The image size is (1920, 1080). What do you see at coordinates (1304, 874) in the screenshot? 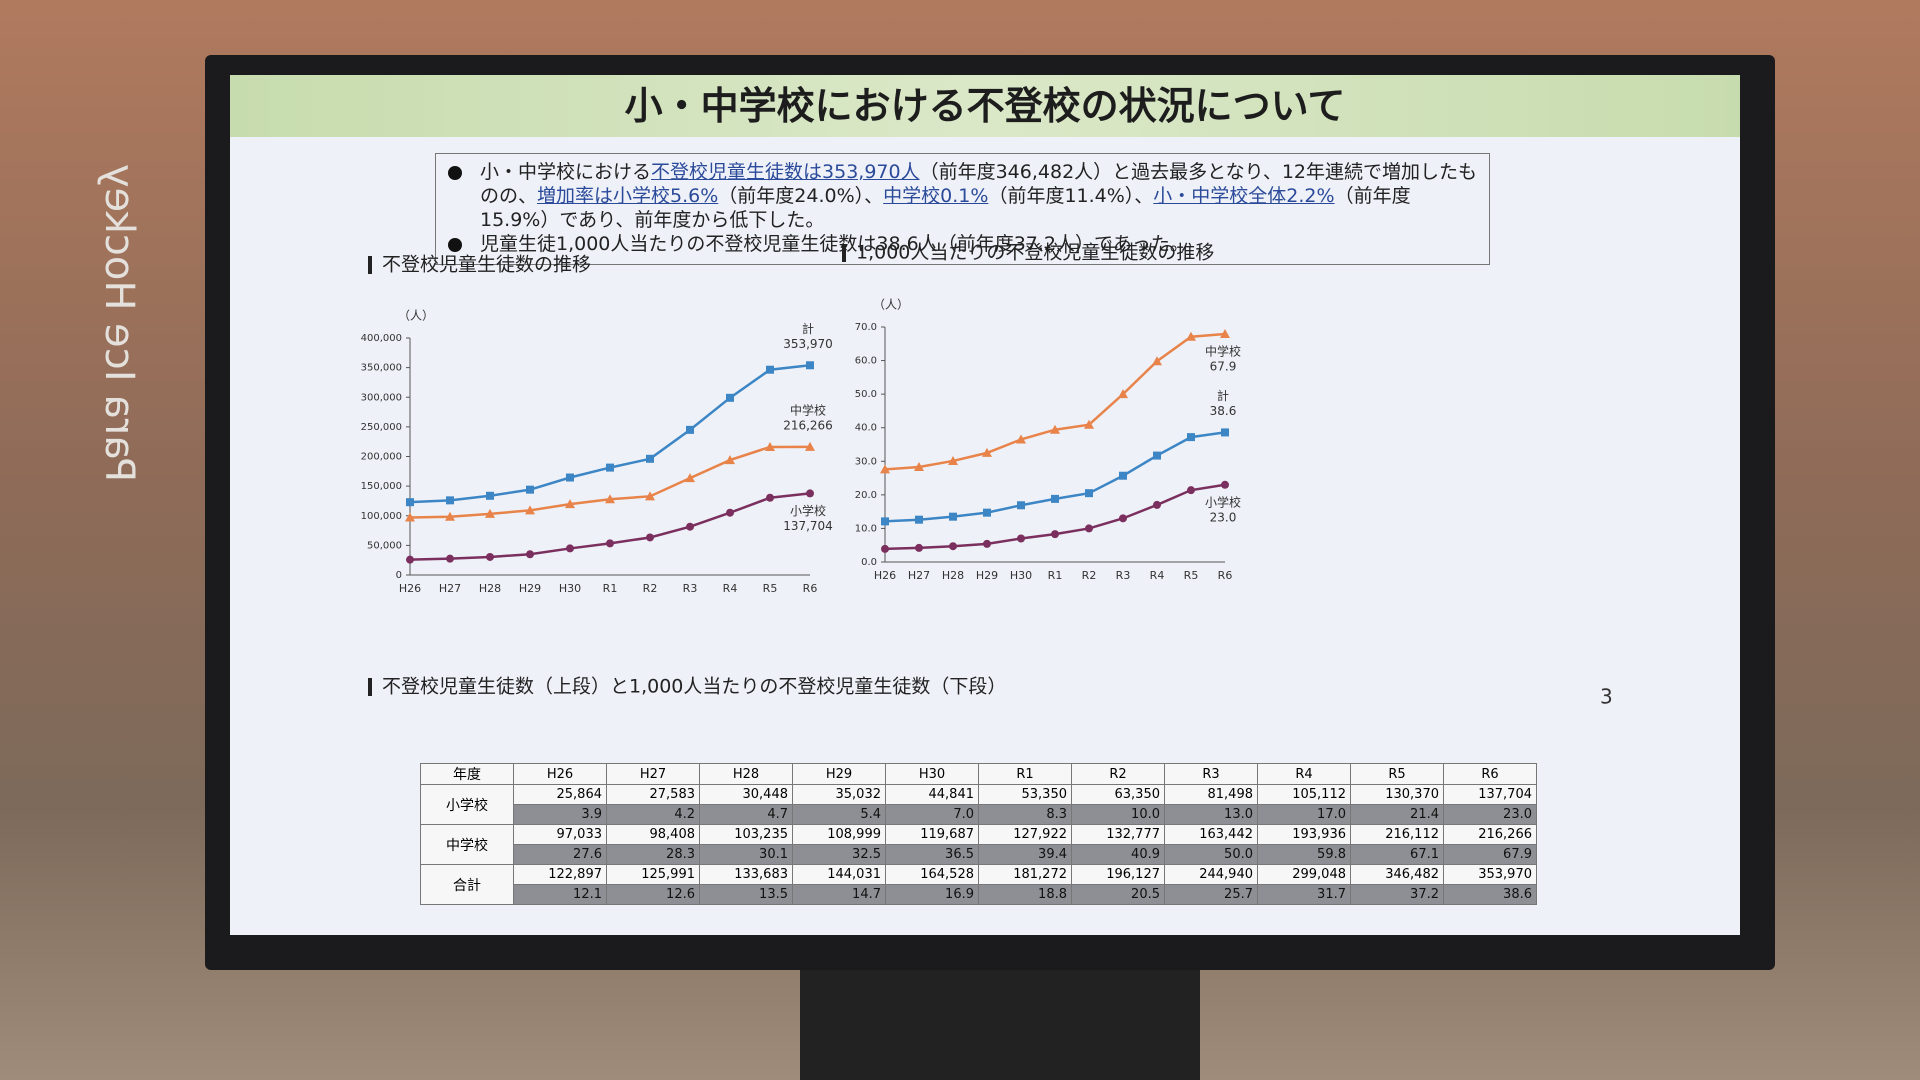
I see `count-cell: 299,048` at bounding box center [1304, 874].